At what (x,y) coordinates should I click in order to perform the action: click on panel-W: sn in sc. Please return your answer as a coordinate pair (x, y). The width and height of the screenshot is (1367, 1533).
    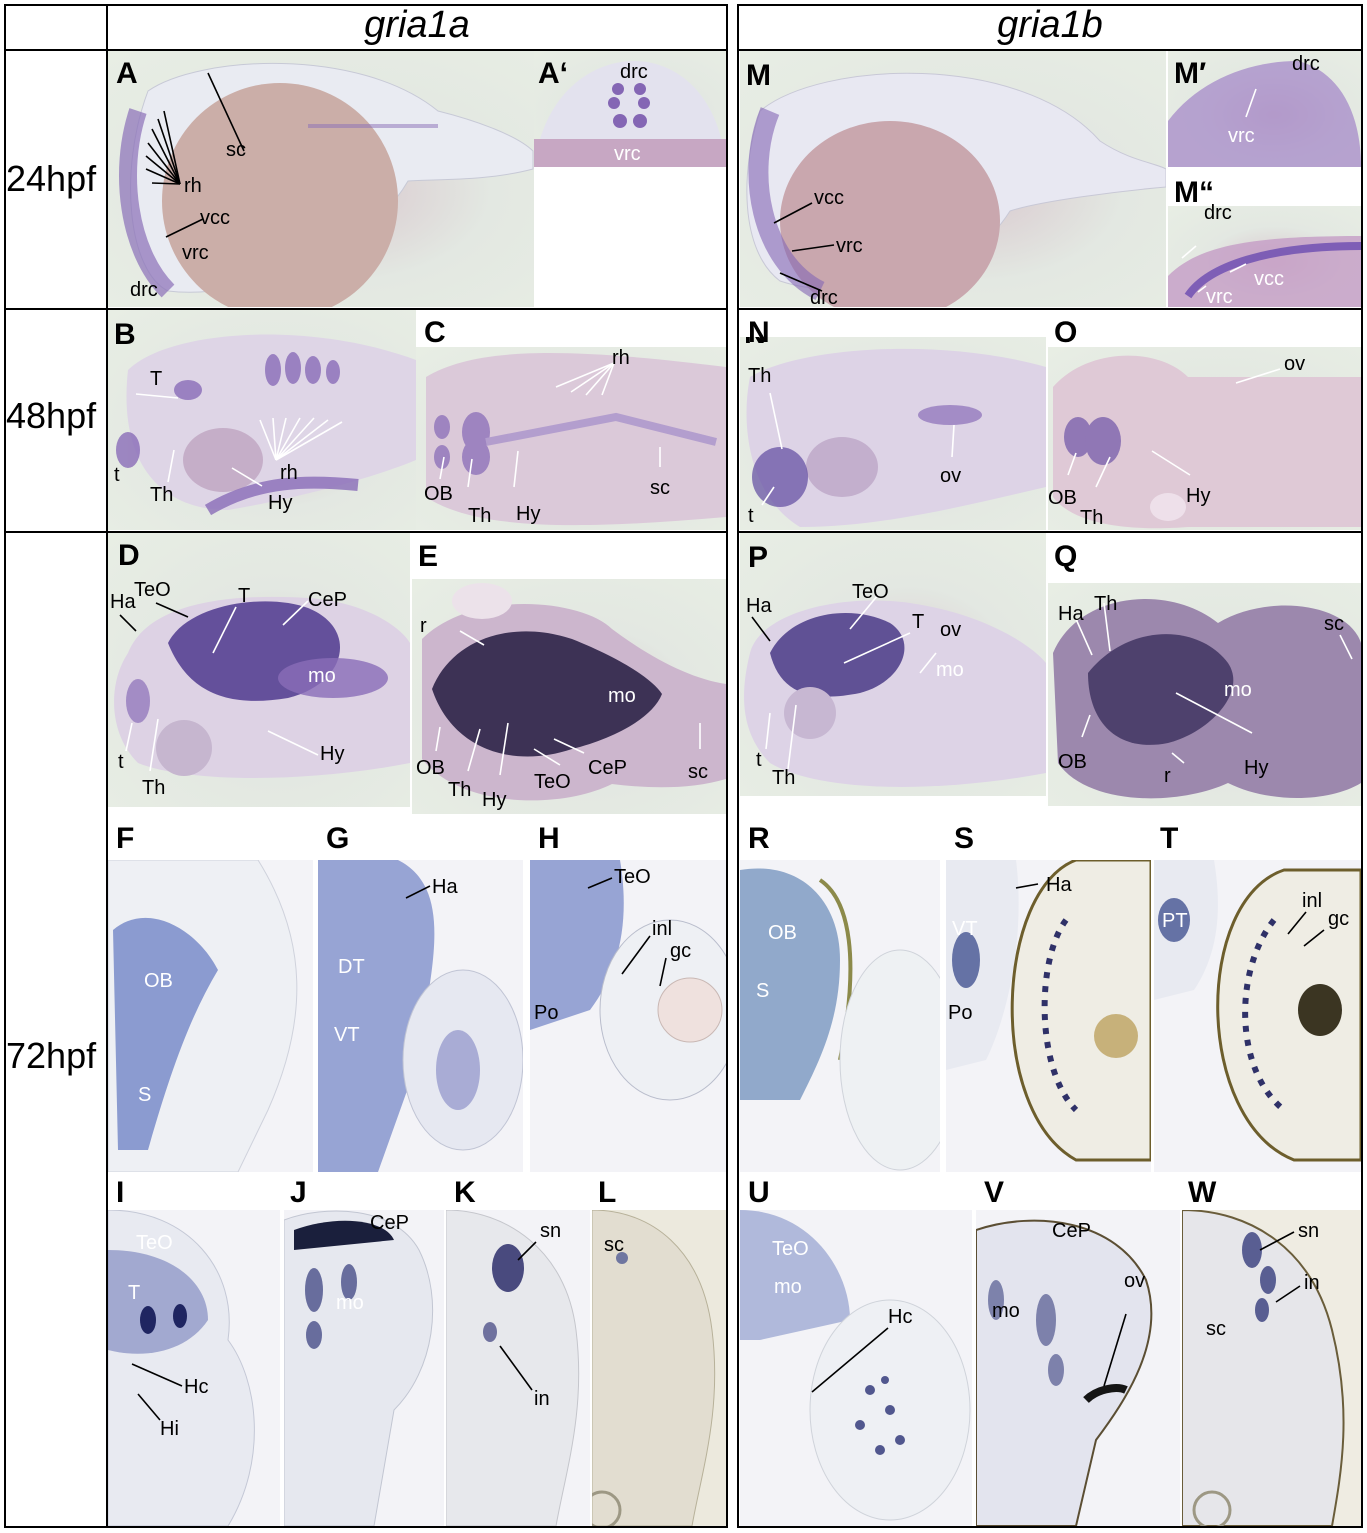
    Looking at the image, I should click on (1271, 1368).